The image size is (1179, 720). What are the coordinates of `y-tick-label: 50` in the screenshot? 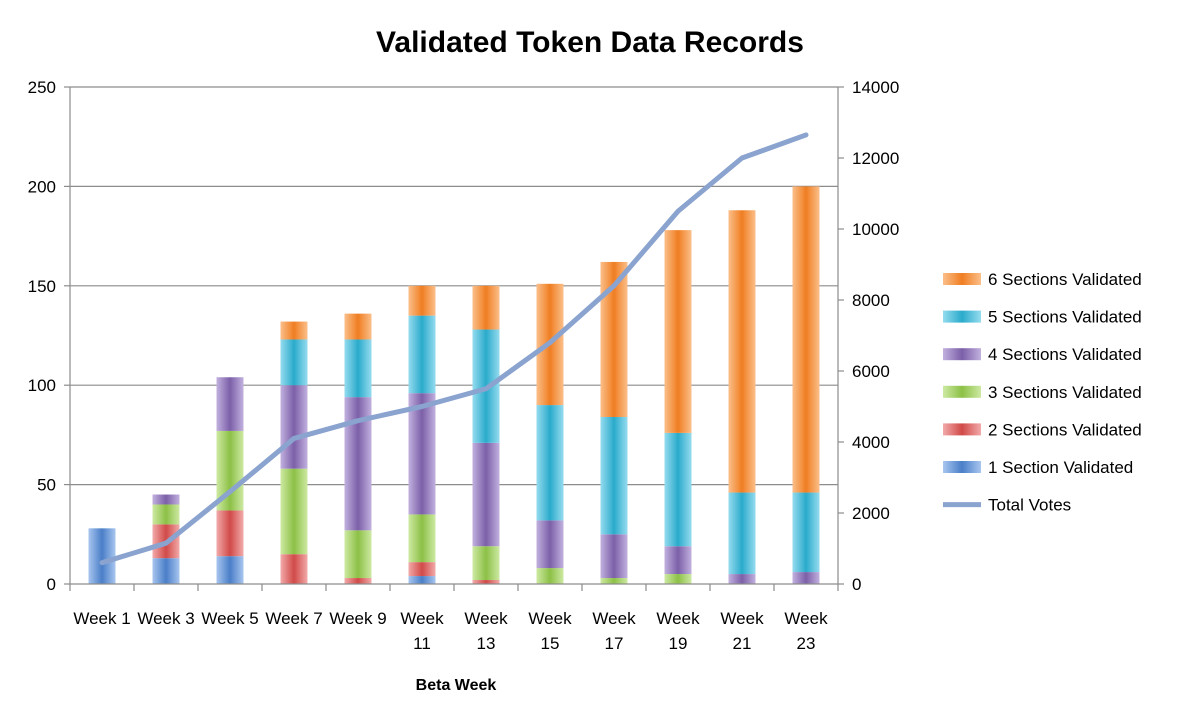 It's located at (46, 485).